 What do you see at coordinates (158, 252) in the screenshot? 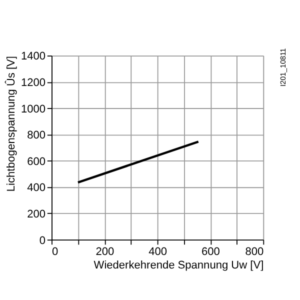
I see `x-tick-label: 400` at bounding box center [158, 252].